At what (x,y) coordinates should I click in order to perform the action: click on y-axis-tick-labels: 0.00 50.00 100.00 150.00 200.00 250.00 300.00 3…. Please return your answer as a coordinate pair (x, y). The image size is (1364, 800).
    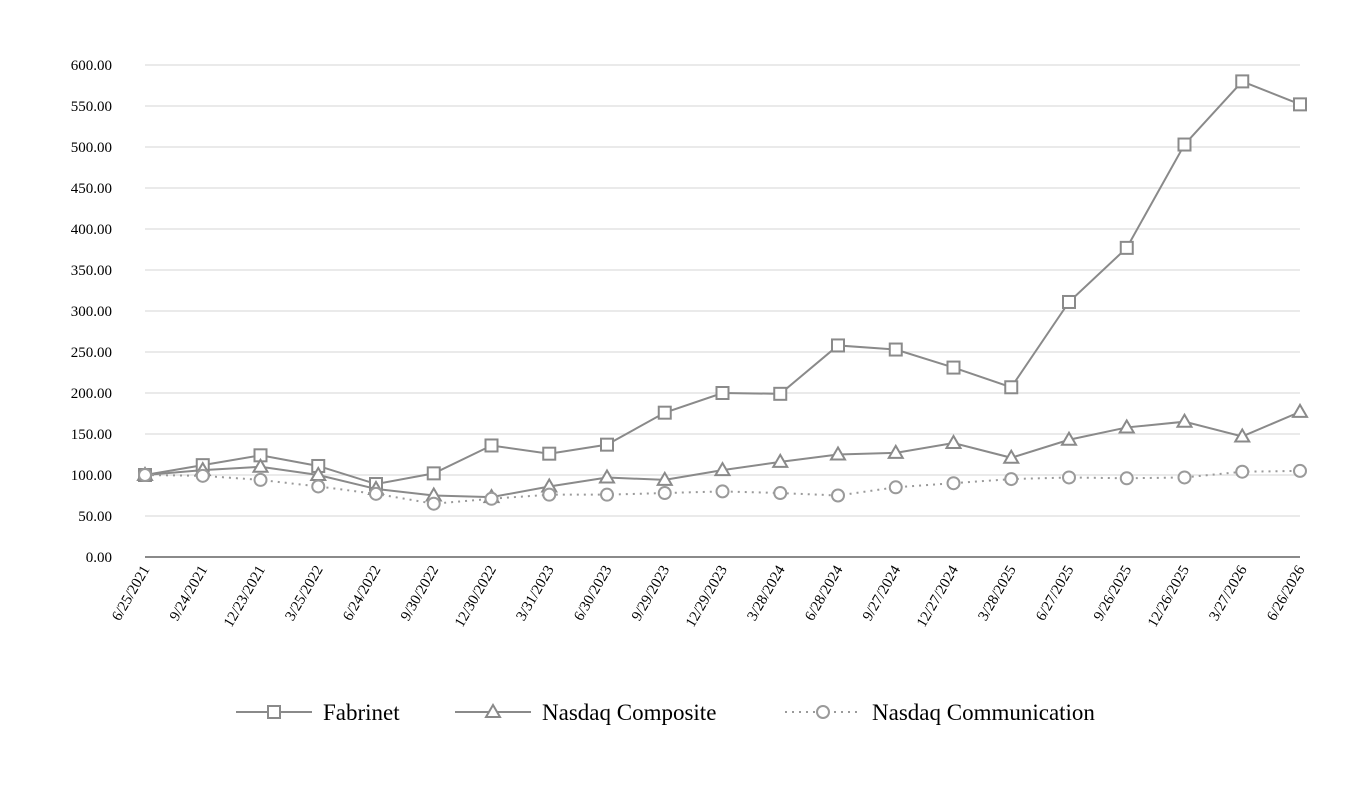
    Looking at the image, I should click on (91, 312).